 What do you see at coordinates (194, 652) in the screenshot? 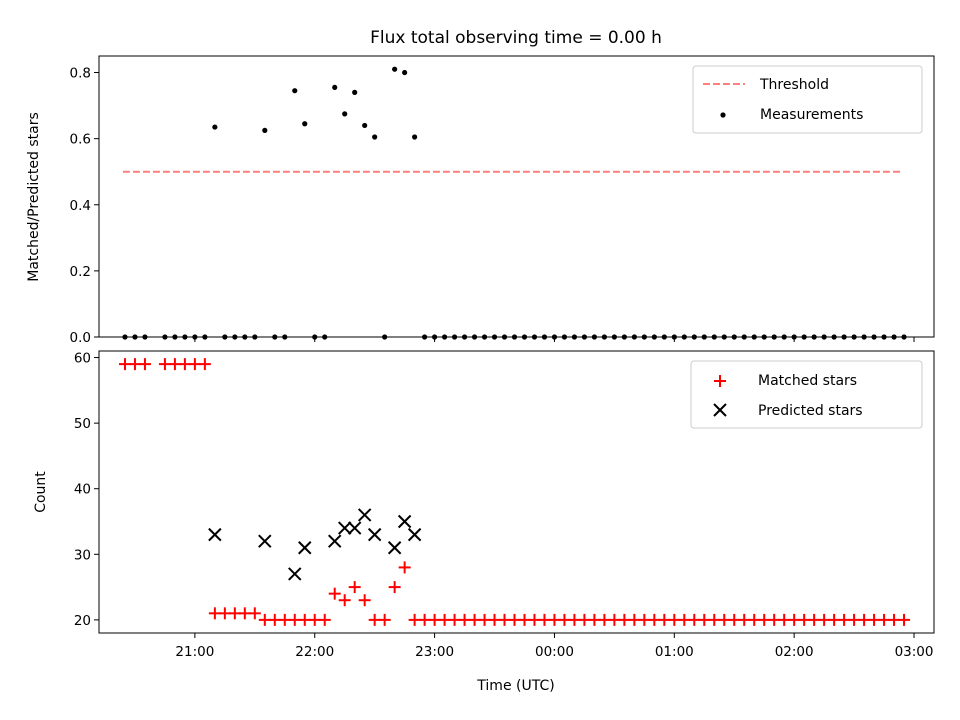
I see `x-tick-label: 21:00` at bounding box center [194, 652].